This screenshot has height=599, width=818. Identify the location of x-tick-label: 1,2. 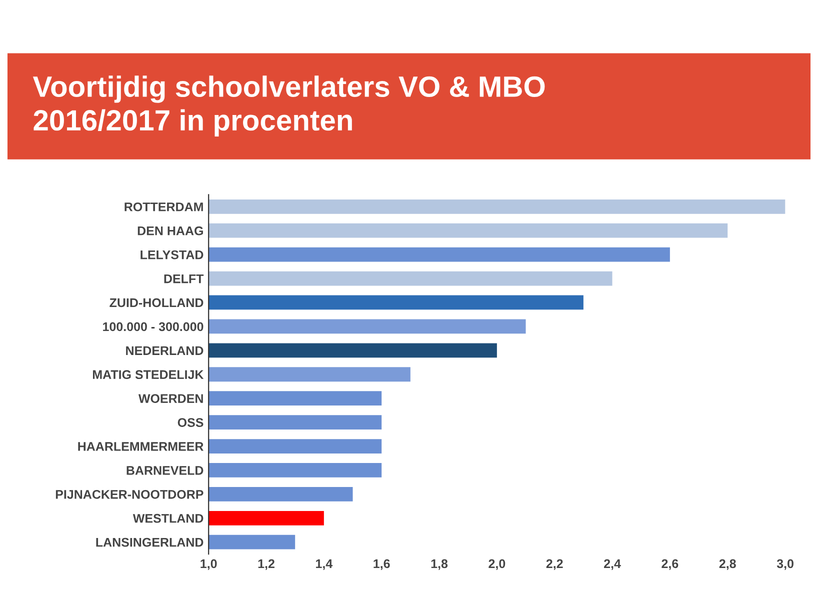
(266, 564).